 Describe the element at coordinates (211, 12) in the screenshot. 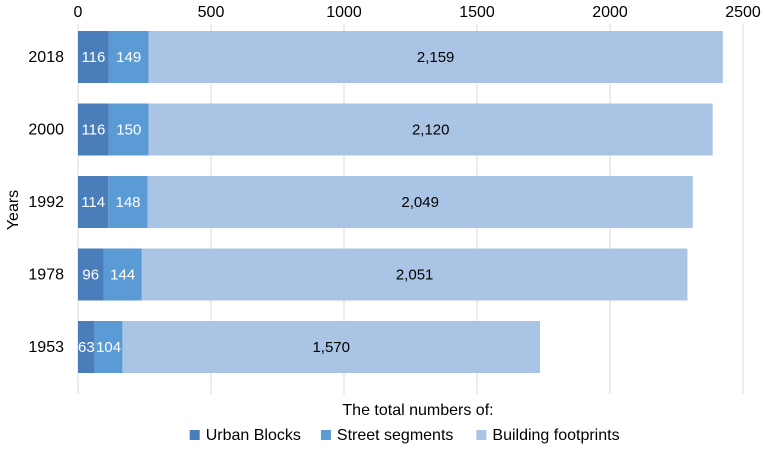

I see `x-tick-label: 500` at that location.